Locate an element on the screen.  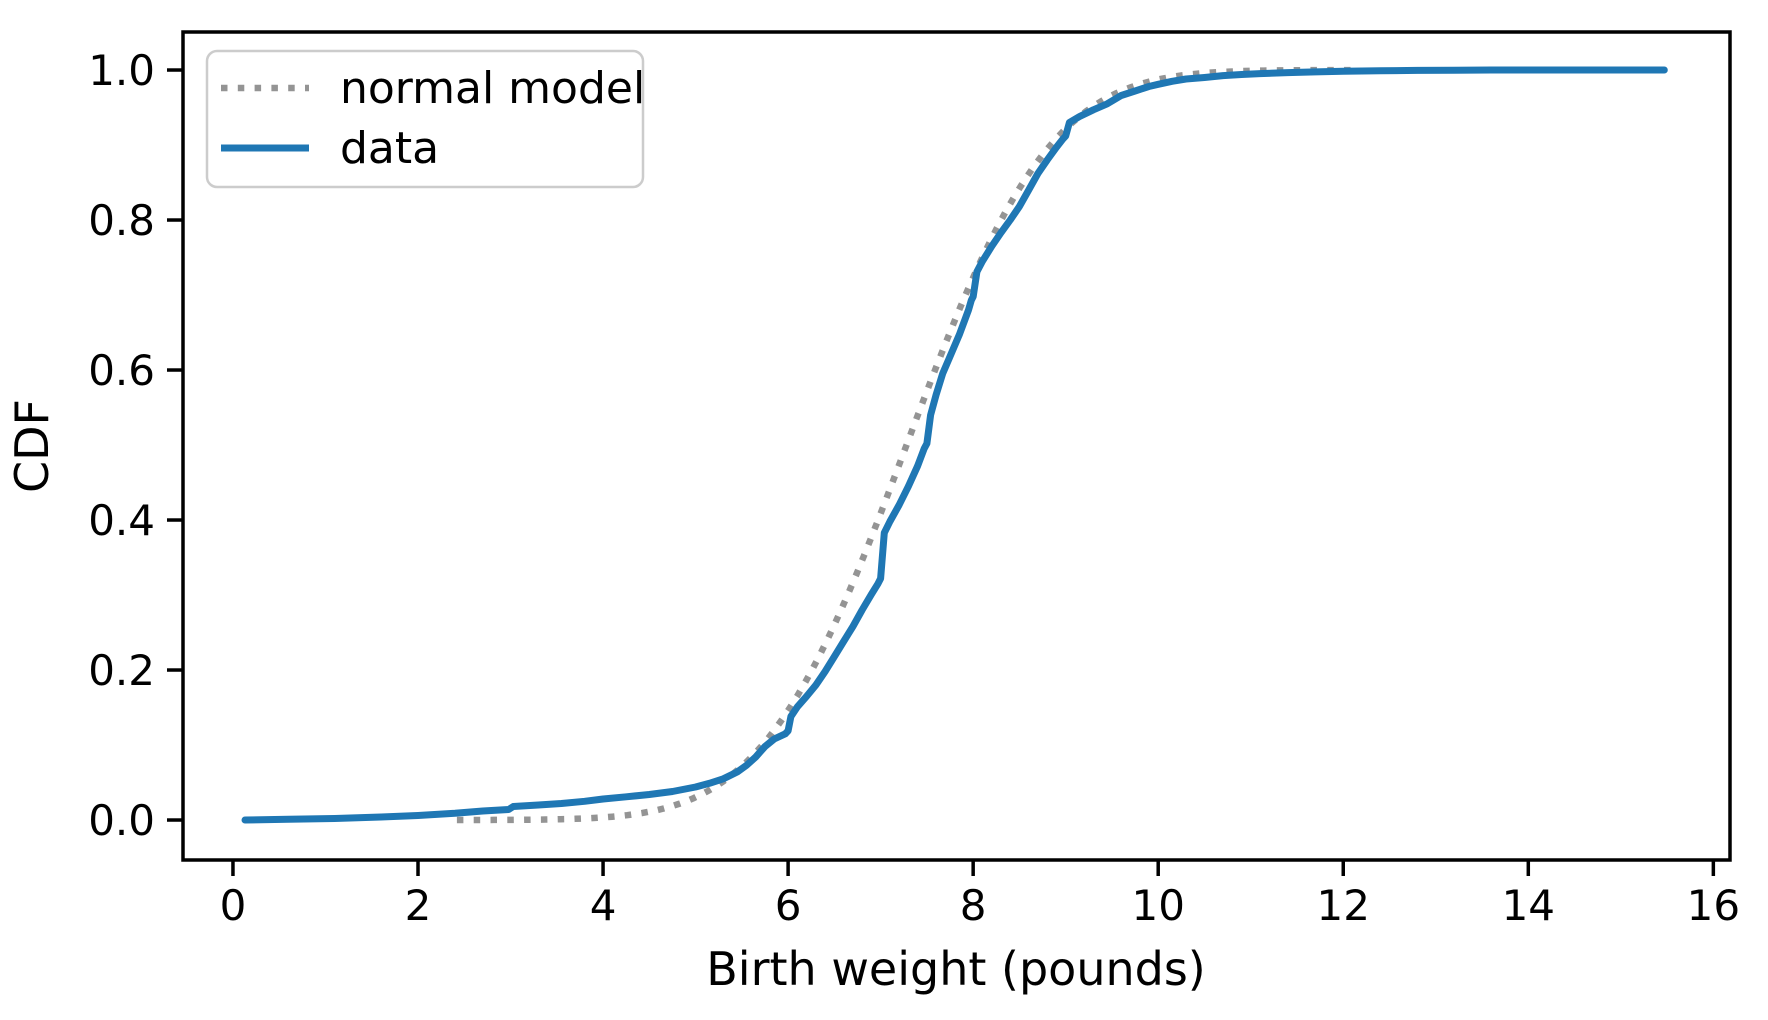
y-tick-label: 0.6 is located at coordinates (121, 370).